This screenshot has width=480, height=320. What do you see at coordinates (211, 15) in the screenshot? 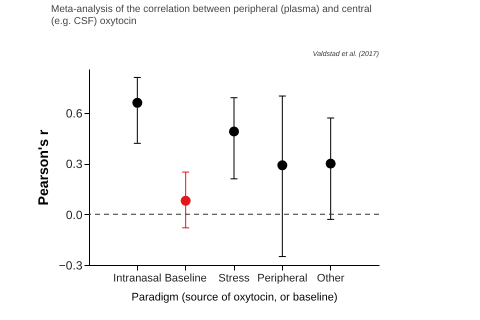
I see `chart-title: Meta-analysis of the correlation between peripheral (plasma) and central (e.g. CSF) oxytocin` at bounding box center [211, 15].